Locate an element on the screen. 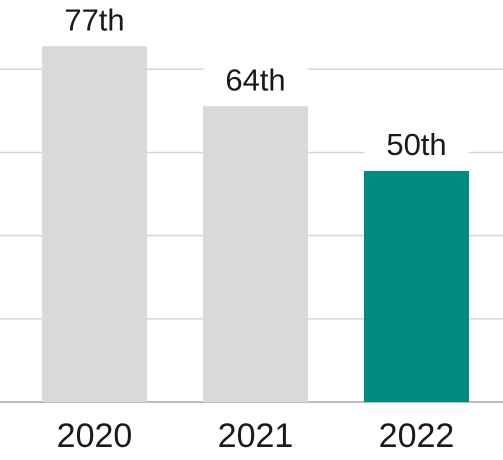 Image resolution: width=503 pixels, height=460 pixels. x-tick-label: 2020 is located at coordinates (95, 436).